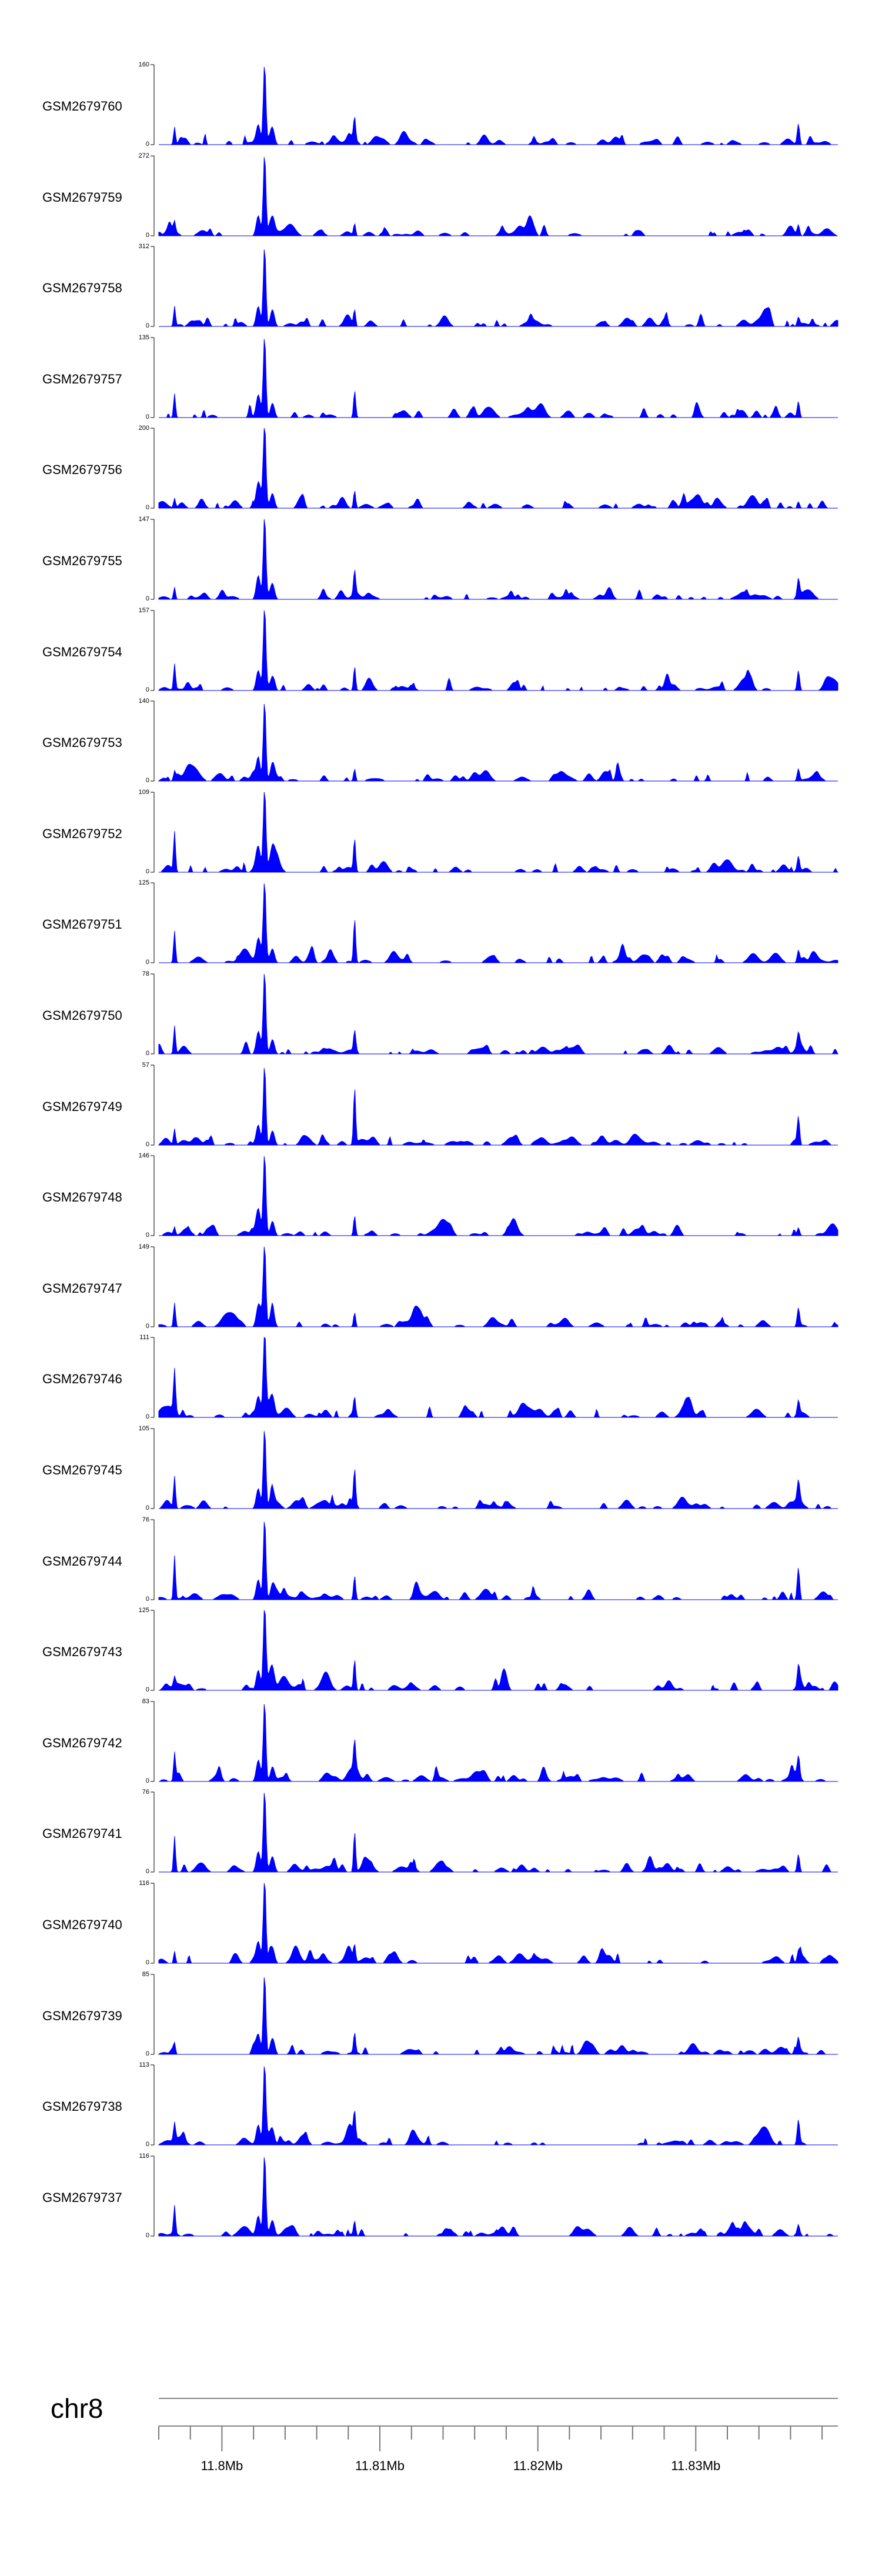 This screenshot has height=2576, width=882. Describe the element at coordinates (145, 1701) in the screenshot. I see `y-max-label: 83` at that location.